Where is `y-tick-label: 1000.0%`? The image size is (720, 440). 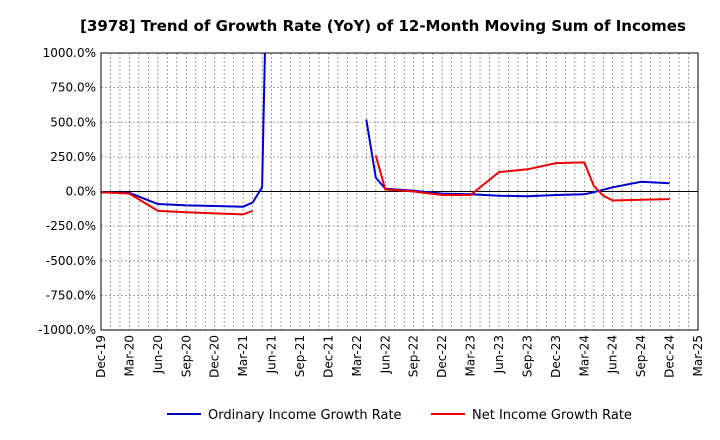
y-tick-label: 1000.0% is located at coordinates (69, 53).